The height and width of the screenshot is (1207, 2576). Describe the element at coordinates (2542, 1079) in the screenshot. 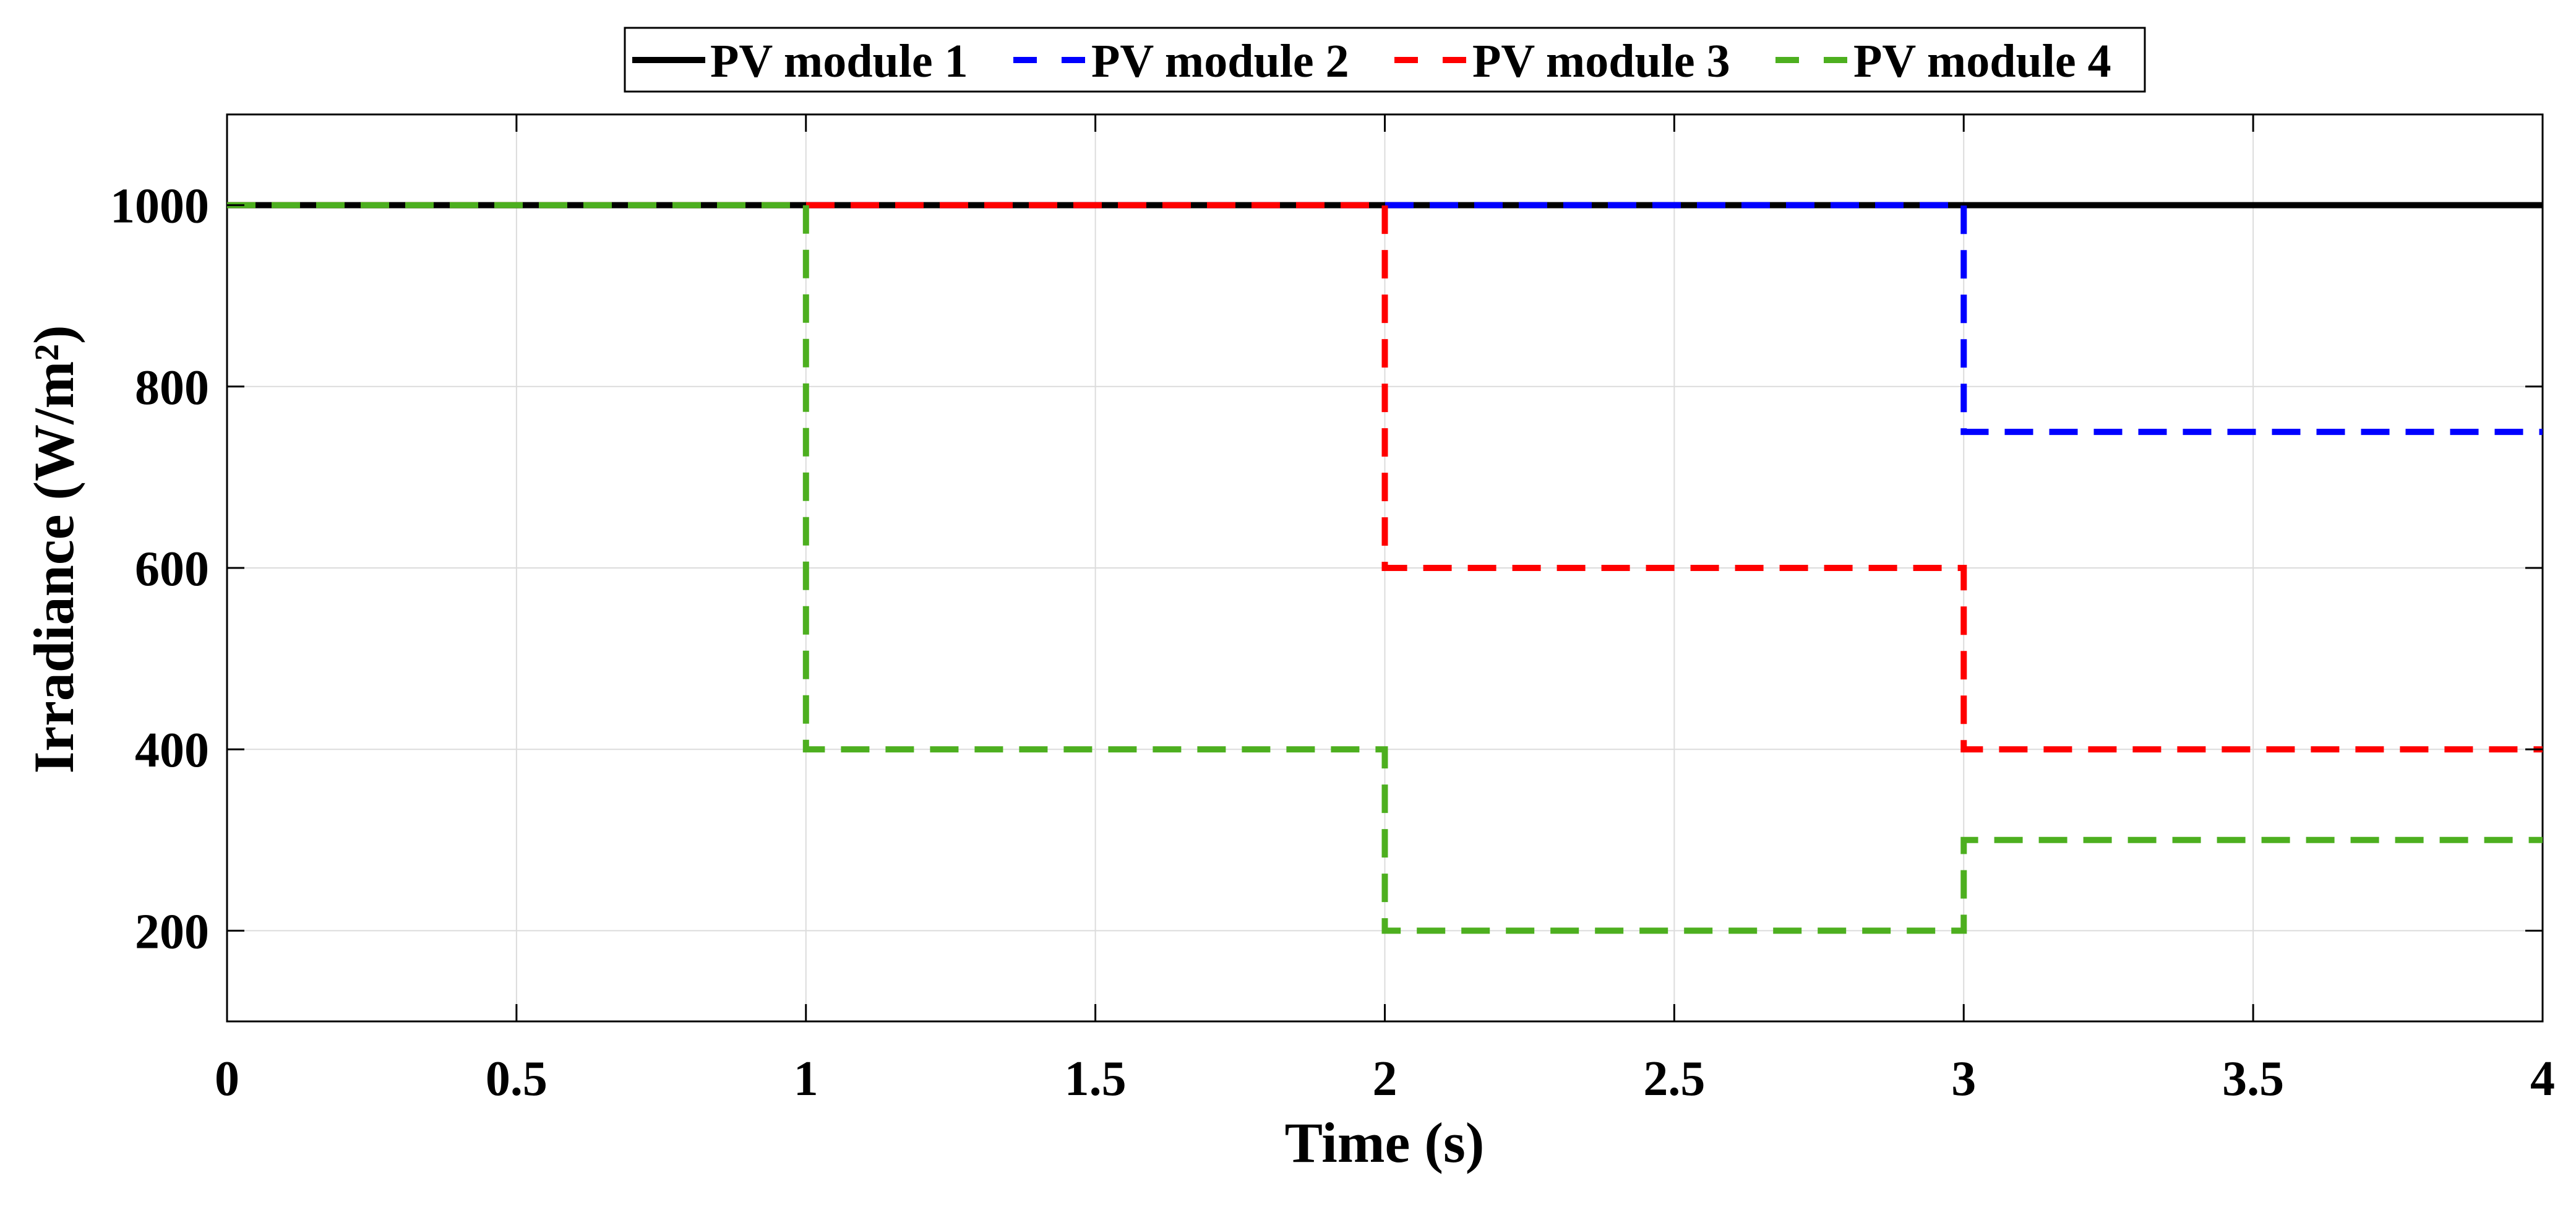

I see `x-tick-label: 4` at that location.